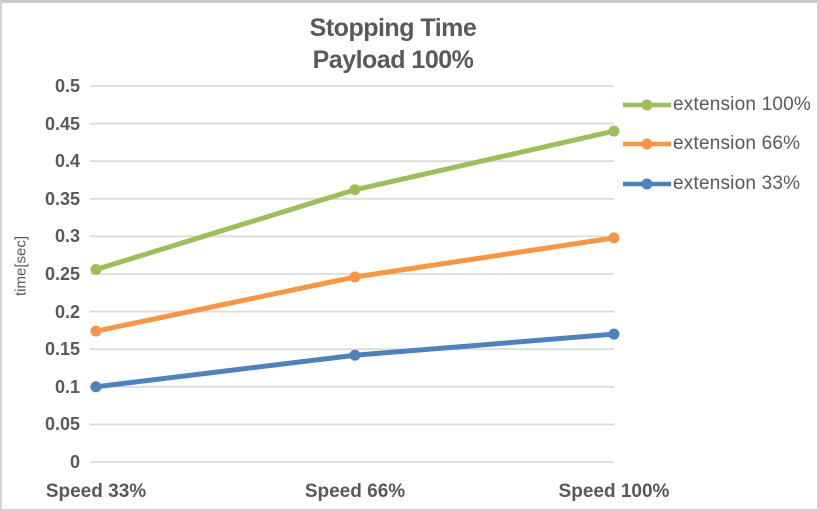  Describe the element at coordinates (62, 424) in the screenshot. I see `y-axis-tick-label: 0.05` at that location.